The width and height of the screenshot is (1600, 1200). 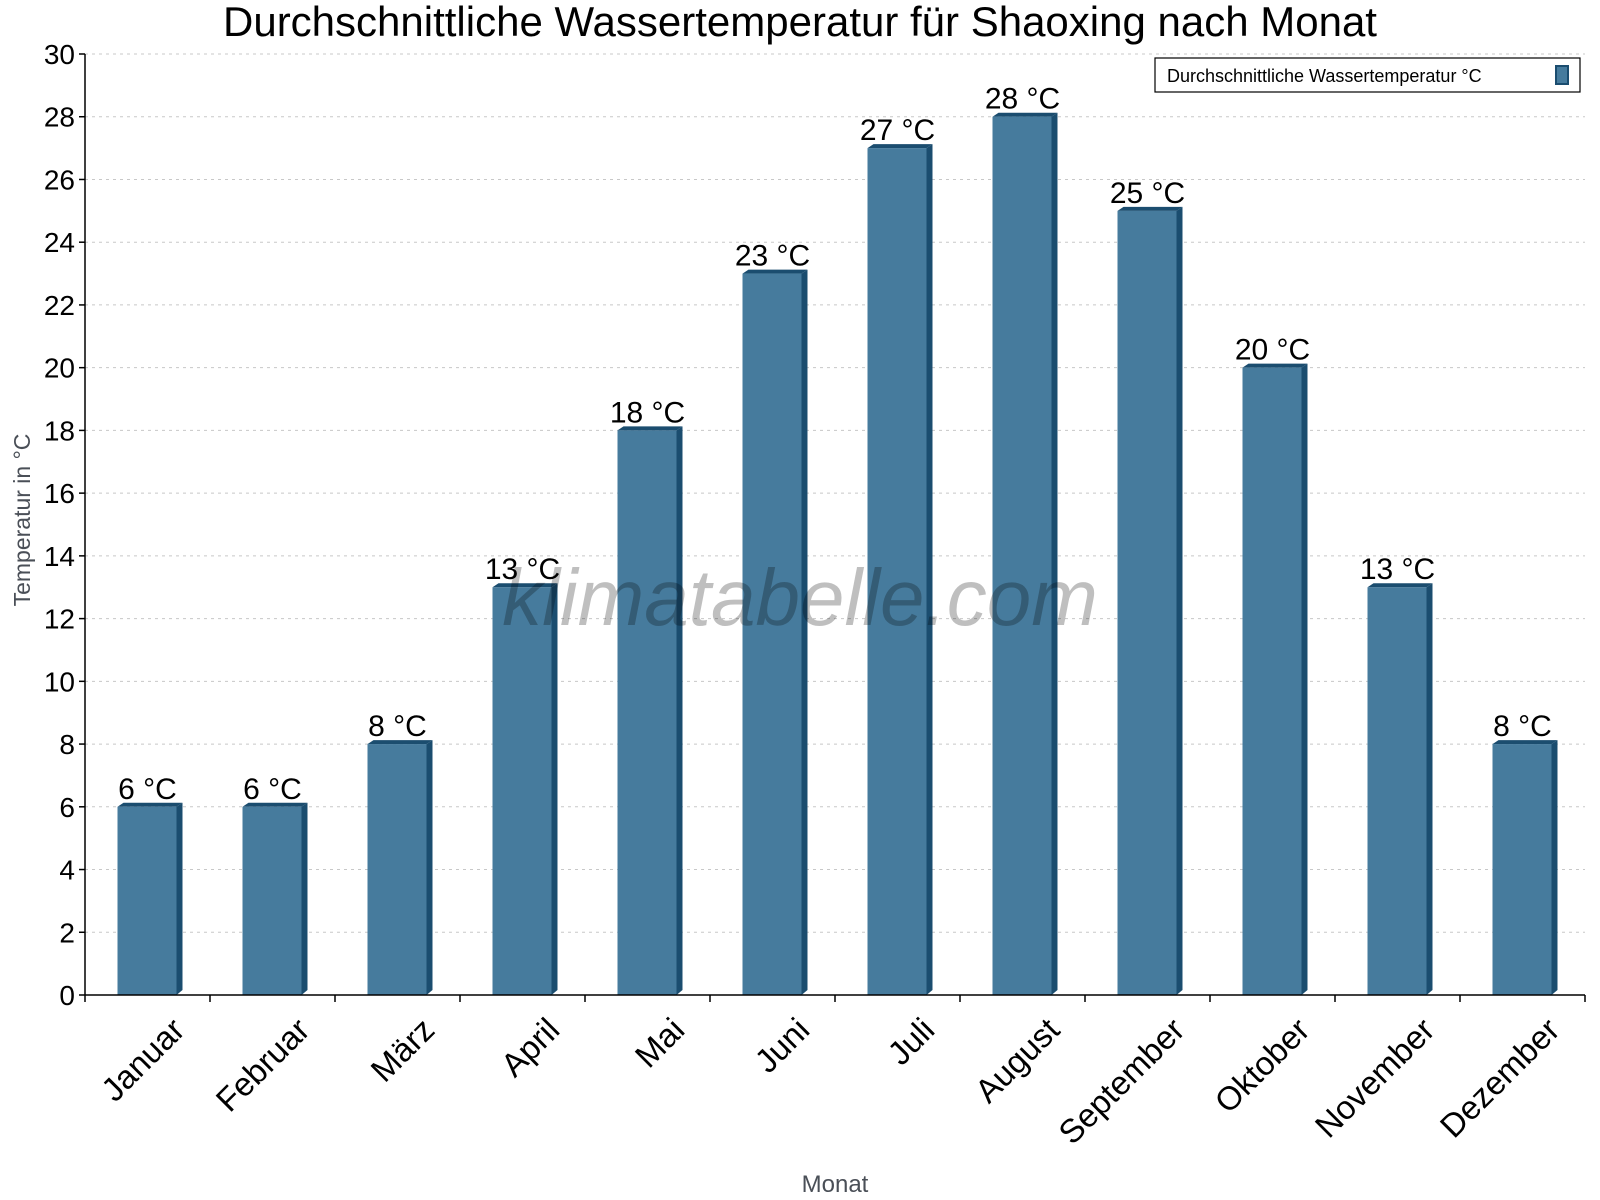 What do you see at coordinates (59, 430) in the screenshot?
I see `y-tick-label: 18` at bounding box center [59, 430].